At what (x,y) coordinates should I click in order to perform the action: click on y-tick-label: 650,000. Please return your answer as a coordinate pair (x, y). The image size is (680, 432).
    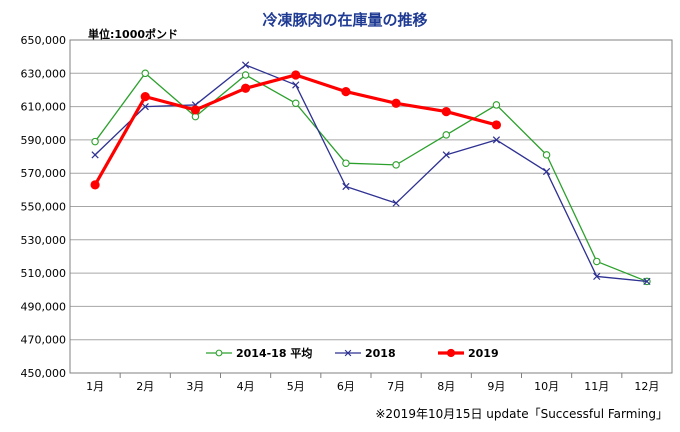
    Looking at the image, I should click on (44, 40).